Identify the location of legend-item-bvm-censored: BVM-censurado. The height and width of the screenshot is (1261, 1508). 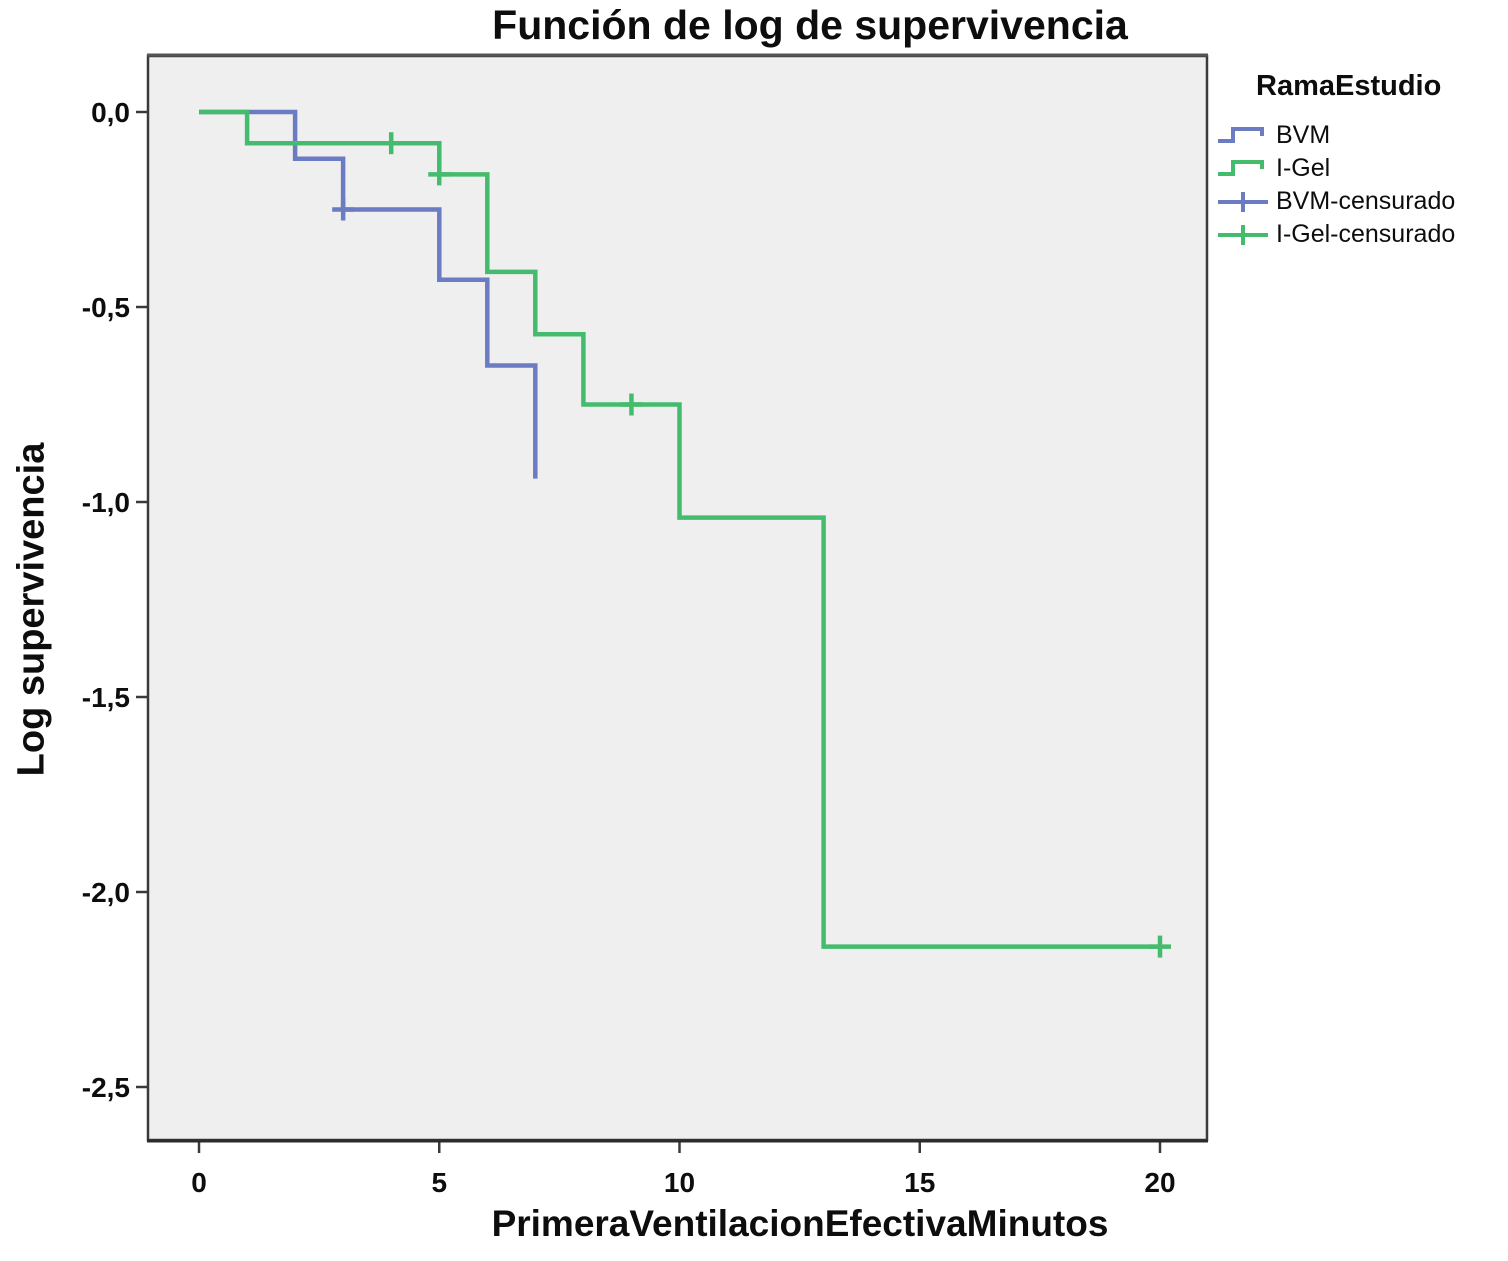
(1362, 201).